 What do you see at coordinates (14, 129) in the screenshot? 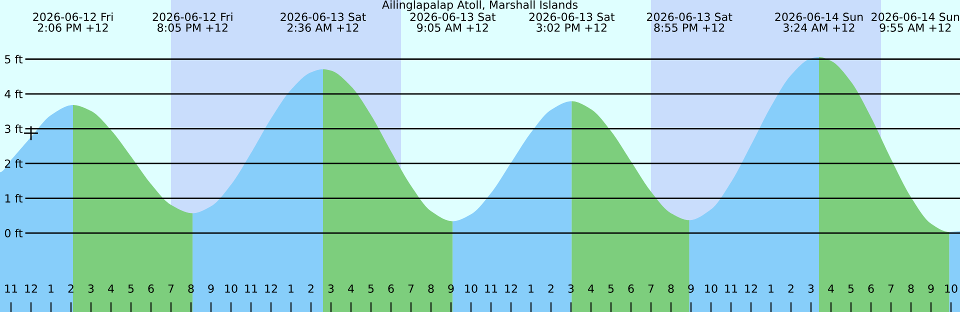
I see `y-tick-label: 3 ft` at bounding box center [14, 129].